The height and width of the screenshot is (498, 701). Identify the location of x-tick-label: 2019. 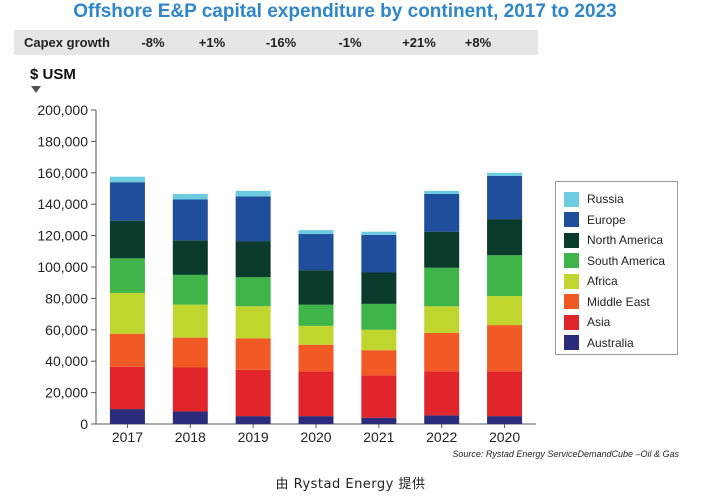
(253, 437).